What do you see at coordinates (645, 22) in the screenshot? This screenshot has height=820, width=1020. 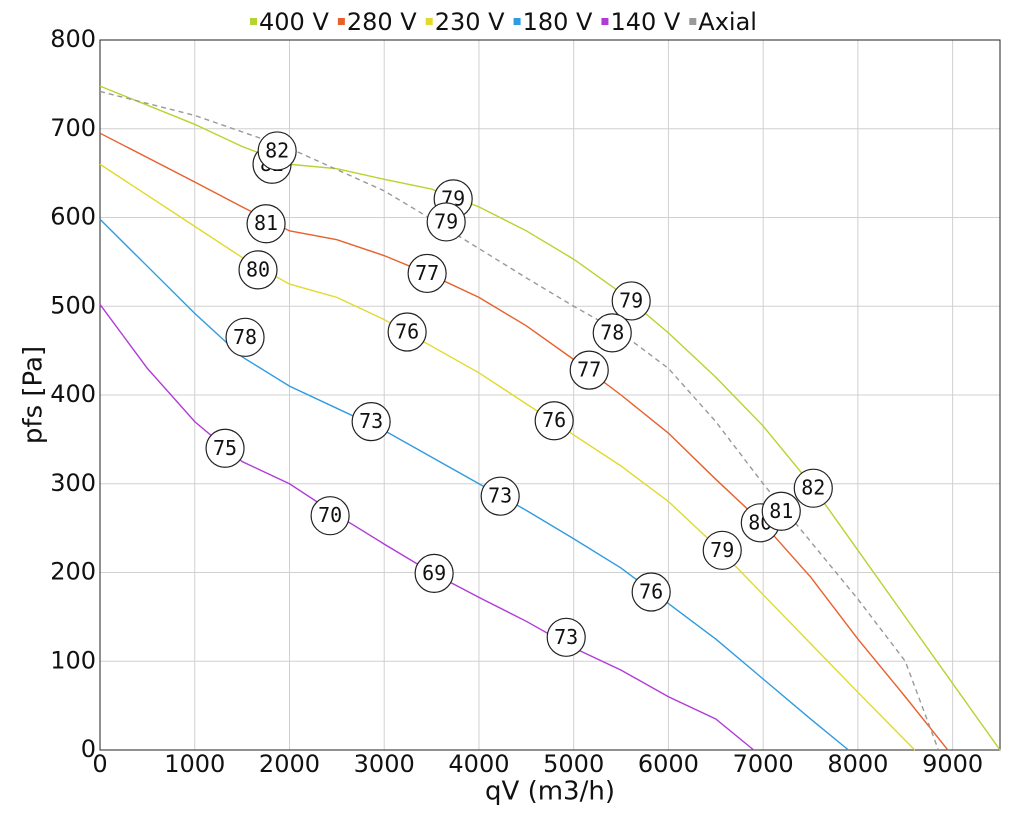 I see `legend-label: 140 V` at bounding box center [645, 22].